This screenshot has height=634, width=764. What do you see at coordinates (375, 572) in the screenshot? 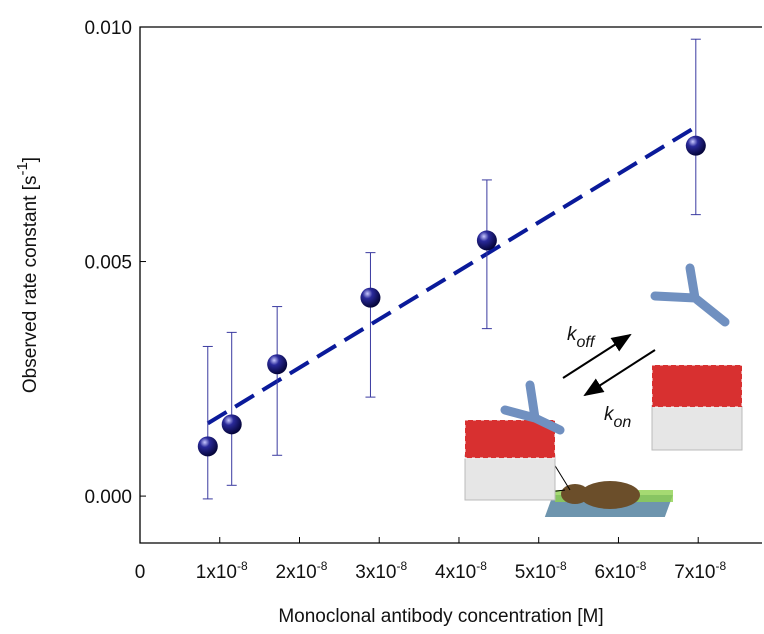
I see `x-tick-mantissa: 3x10` at bounding box center [375, 572].